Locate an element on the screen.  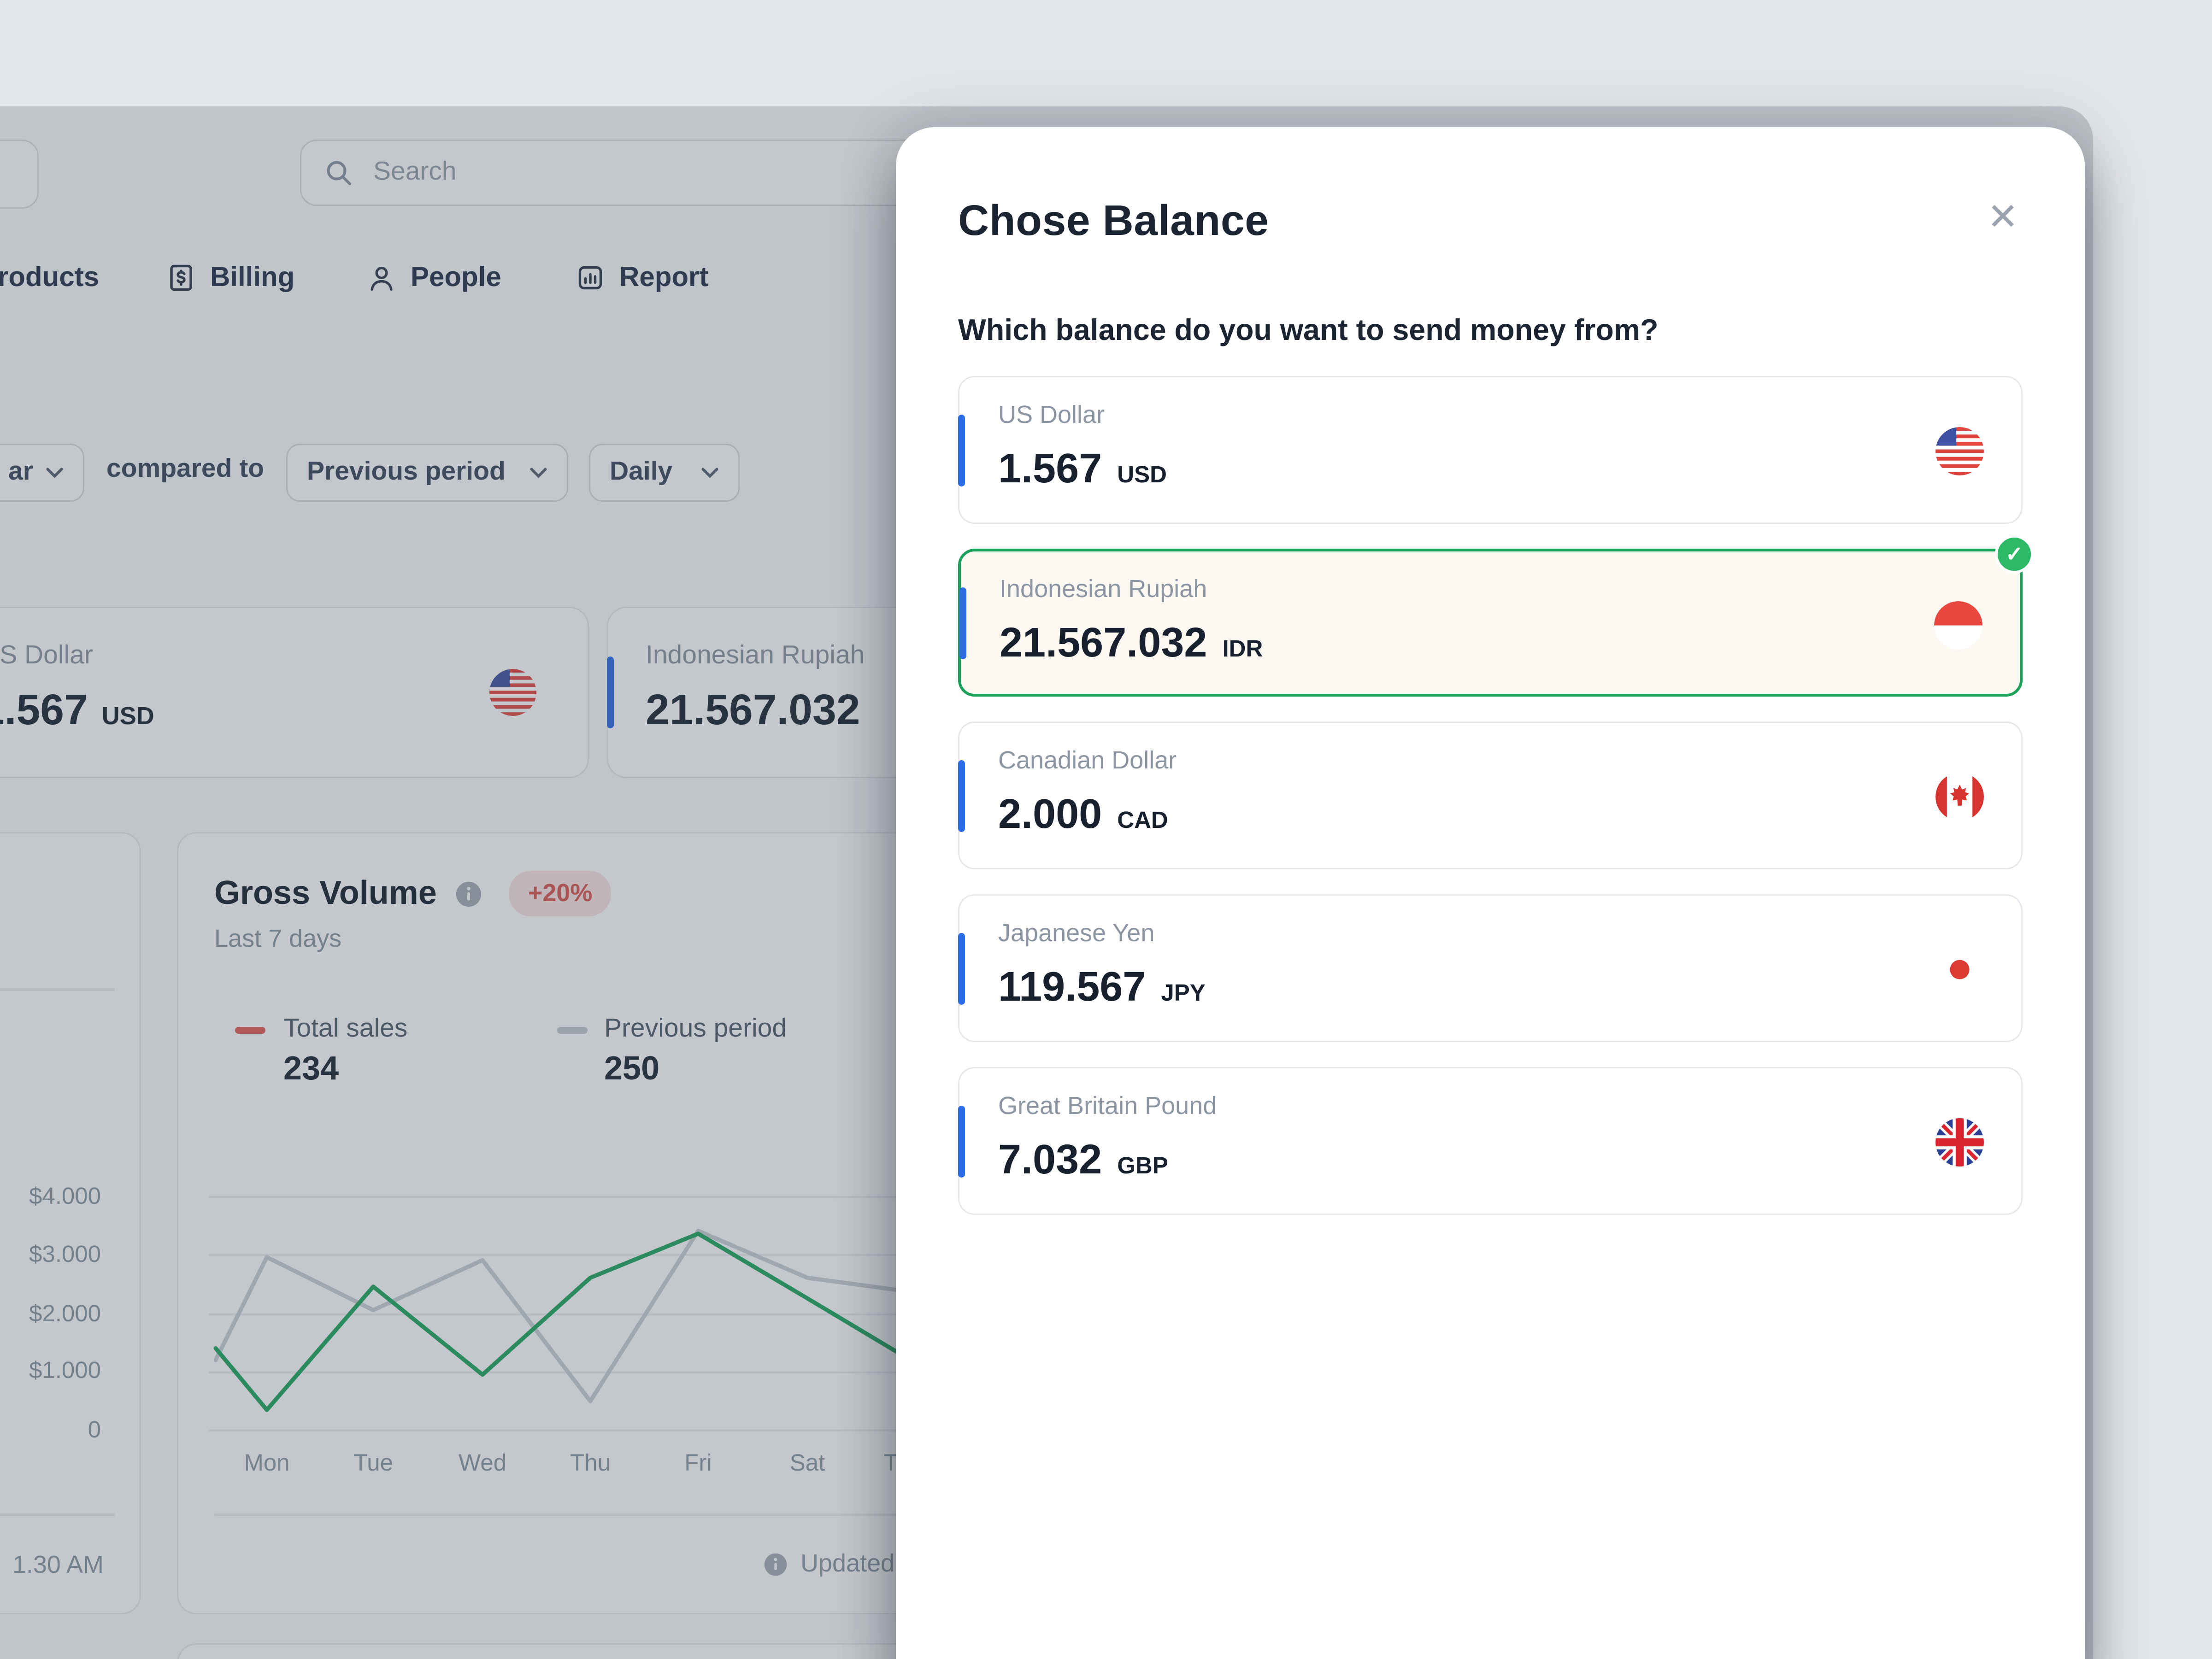
nav-item-products: Products is located at coordinates (49, 277).